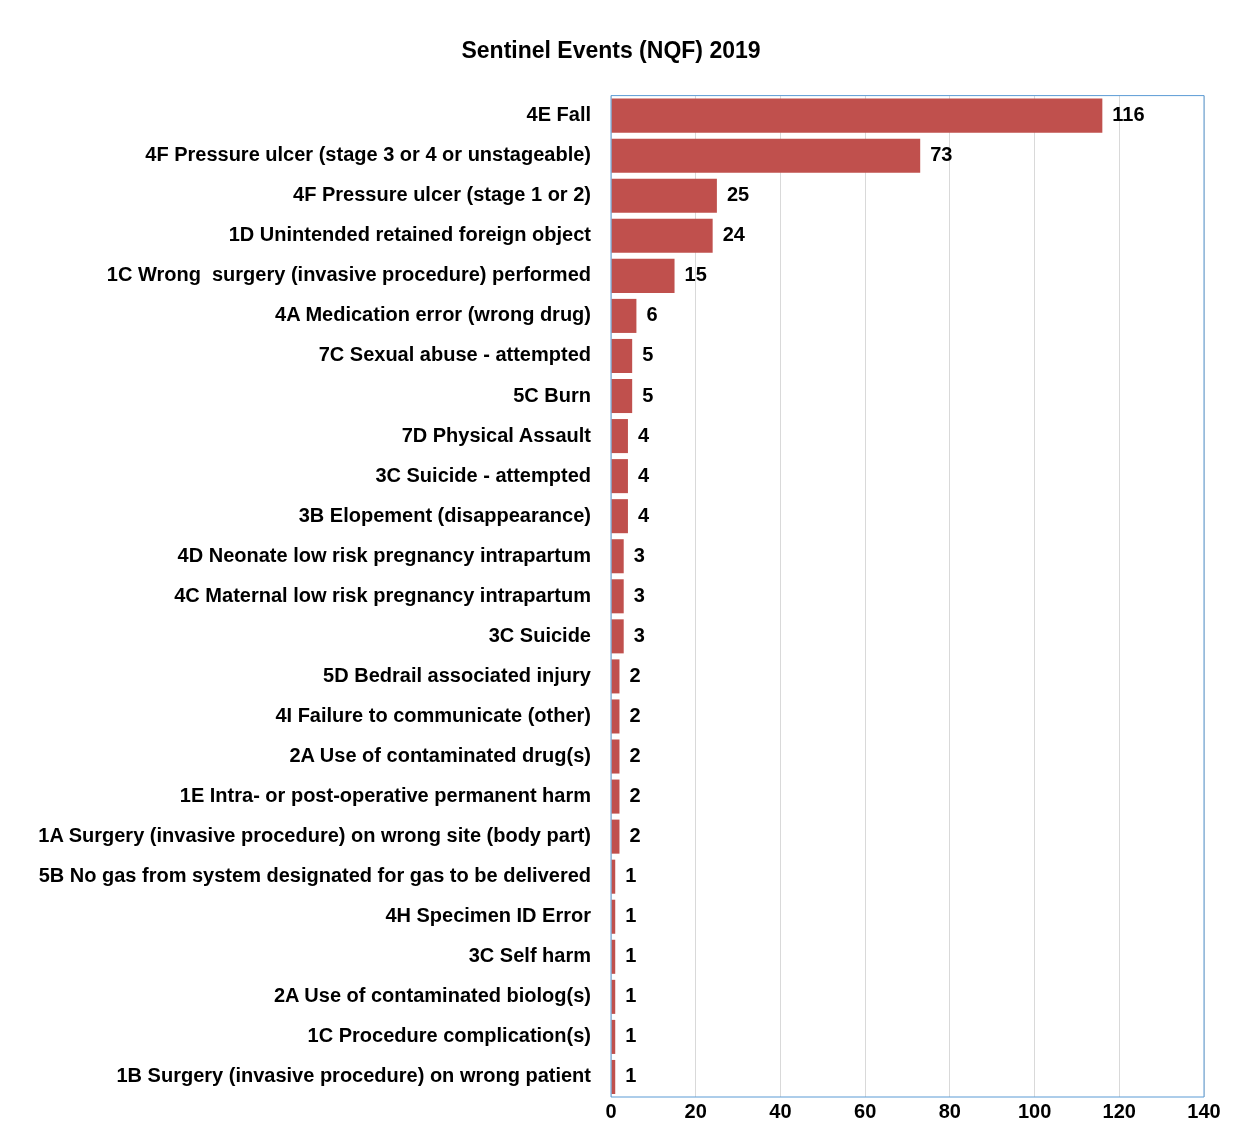 This screenshot has height=1145, width=1252. What do you see at coordinates (529, 955) in the screenshot?
I see `y-tick-label: 3C Self harm` at bounding box center [529, 955].